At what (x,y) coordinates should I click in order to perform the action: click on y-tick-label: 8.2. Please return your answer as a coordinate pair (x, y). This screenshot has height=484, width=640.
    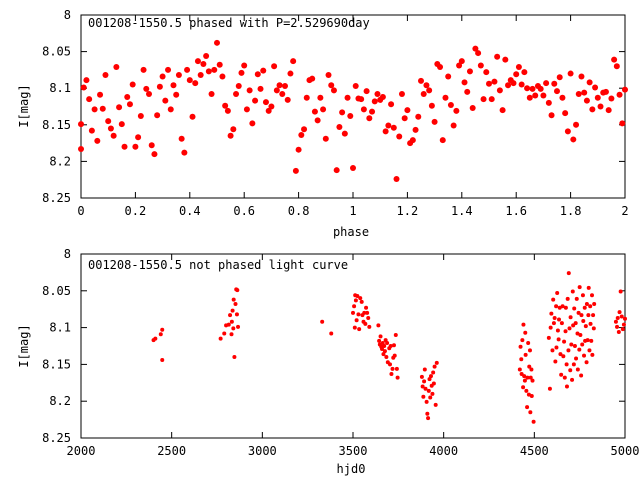
    Looking at the image, I should click on (60, 401).